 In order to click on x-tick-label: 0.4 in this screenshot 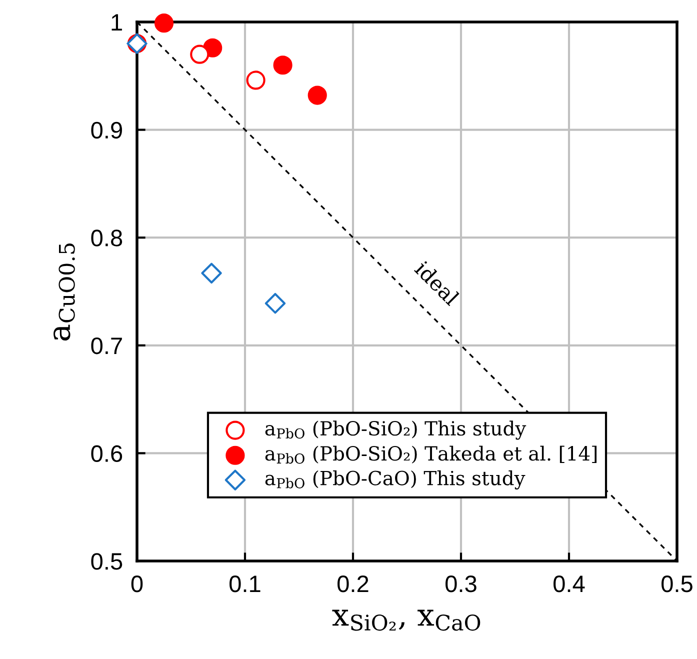, I will do `click(569, 584)`.